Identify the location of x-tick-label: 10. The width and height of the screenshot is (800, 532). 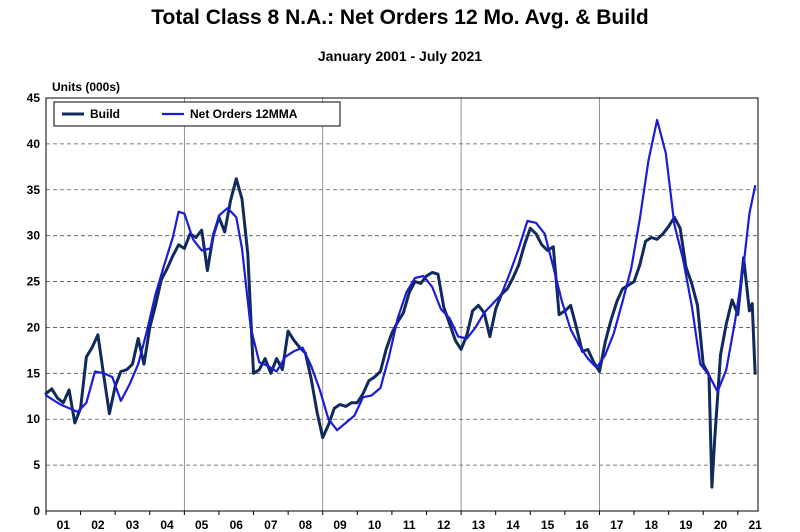
(375, 525).